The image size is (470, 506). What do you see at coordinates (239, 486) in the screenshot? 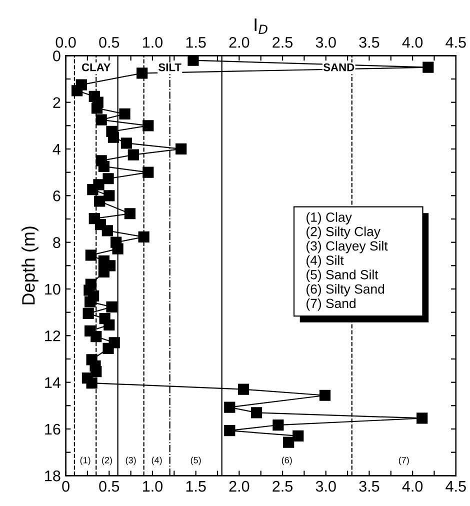
I see `x-tick-label: 2.0` at bounding box center [239, 486].